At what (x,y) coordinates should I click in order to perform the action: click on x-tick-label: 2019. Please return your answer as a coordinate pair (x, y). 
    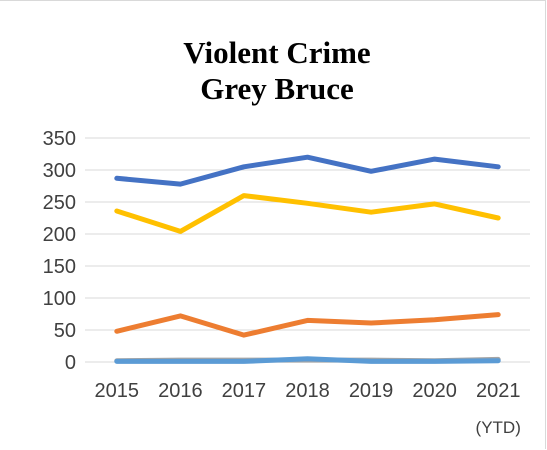
    Looking at the image, I should click on (371, 391).